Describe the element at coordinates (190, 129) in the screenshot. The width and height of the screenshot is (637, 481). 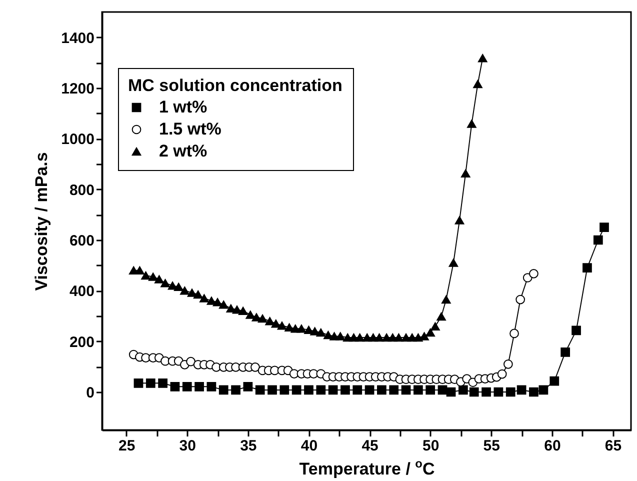
I see `legend-label: 1.5 wt%` at that location.